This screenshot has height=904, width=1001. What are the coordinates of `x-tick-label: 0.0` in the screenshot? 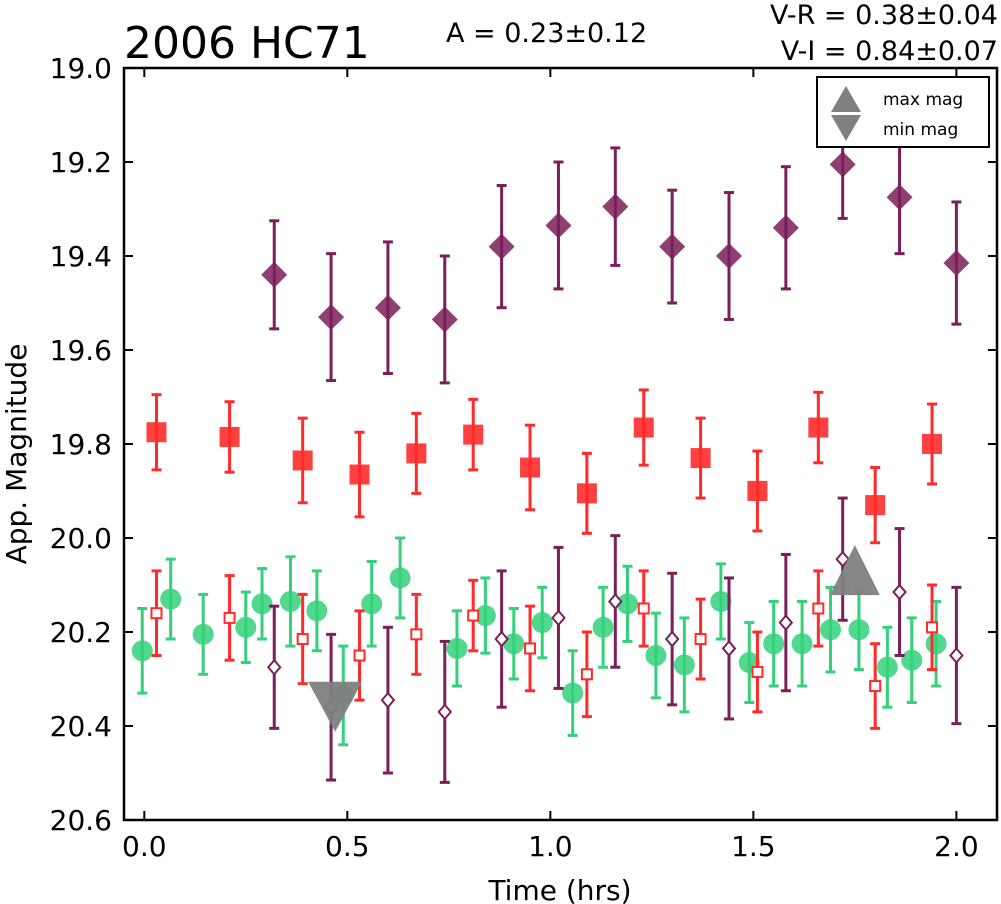 It's located at (144, 846).